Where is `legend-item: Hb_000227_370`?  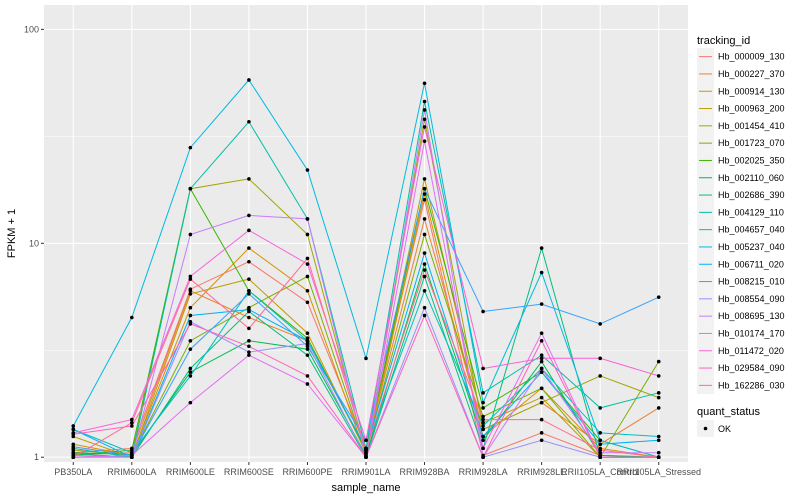
legend-item: Hb_000227_370 is located at coordinates (741, 74).